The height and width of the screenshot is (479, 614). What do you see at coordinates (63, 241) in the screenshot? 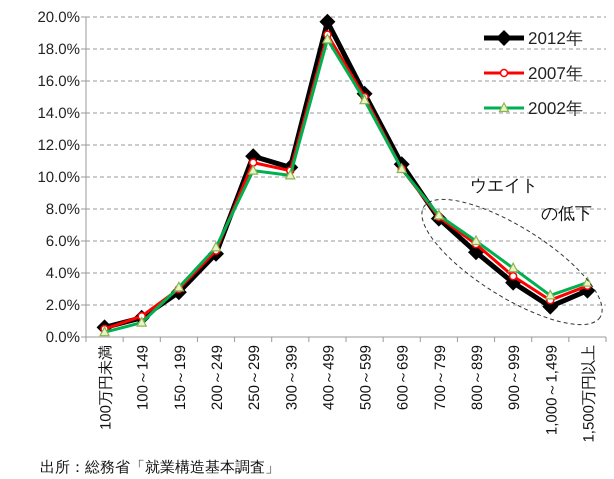
I see `y-tick-label: 6.0%` at bounding box center [63, 241].